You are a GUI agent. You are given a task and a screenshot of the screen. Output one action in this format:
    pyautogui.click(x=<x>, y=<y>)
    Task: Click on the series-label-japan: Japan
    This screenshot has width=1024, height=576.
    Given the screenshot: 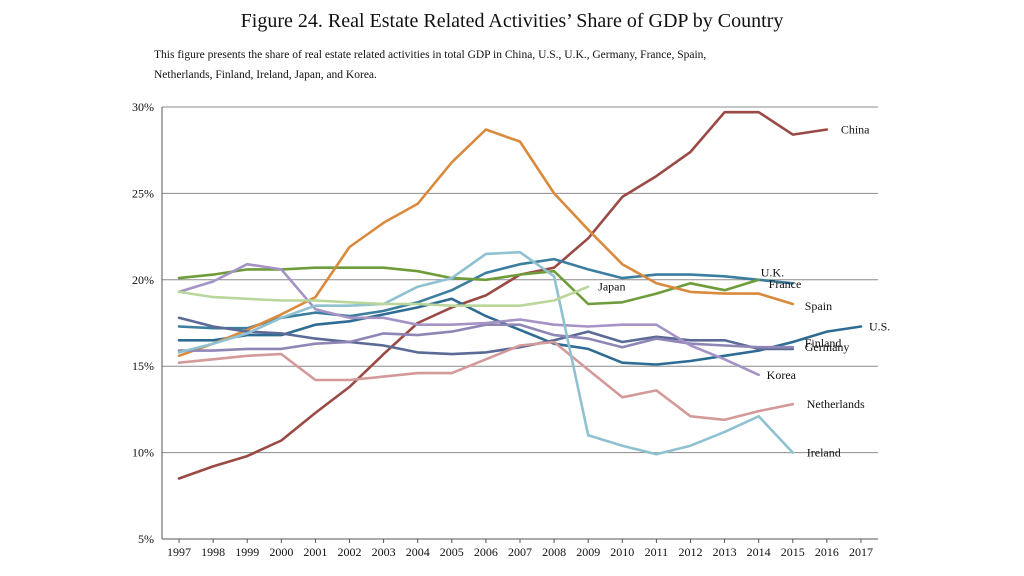 What is the action you would take?
    pyautogui.click(x=611, y=287)
    